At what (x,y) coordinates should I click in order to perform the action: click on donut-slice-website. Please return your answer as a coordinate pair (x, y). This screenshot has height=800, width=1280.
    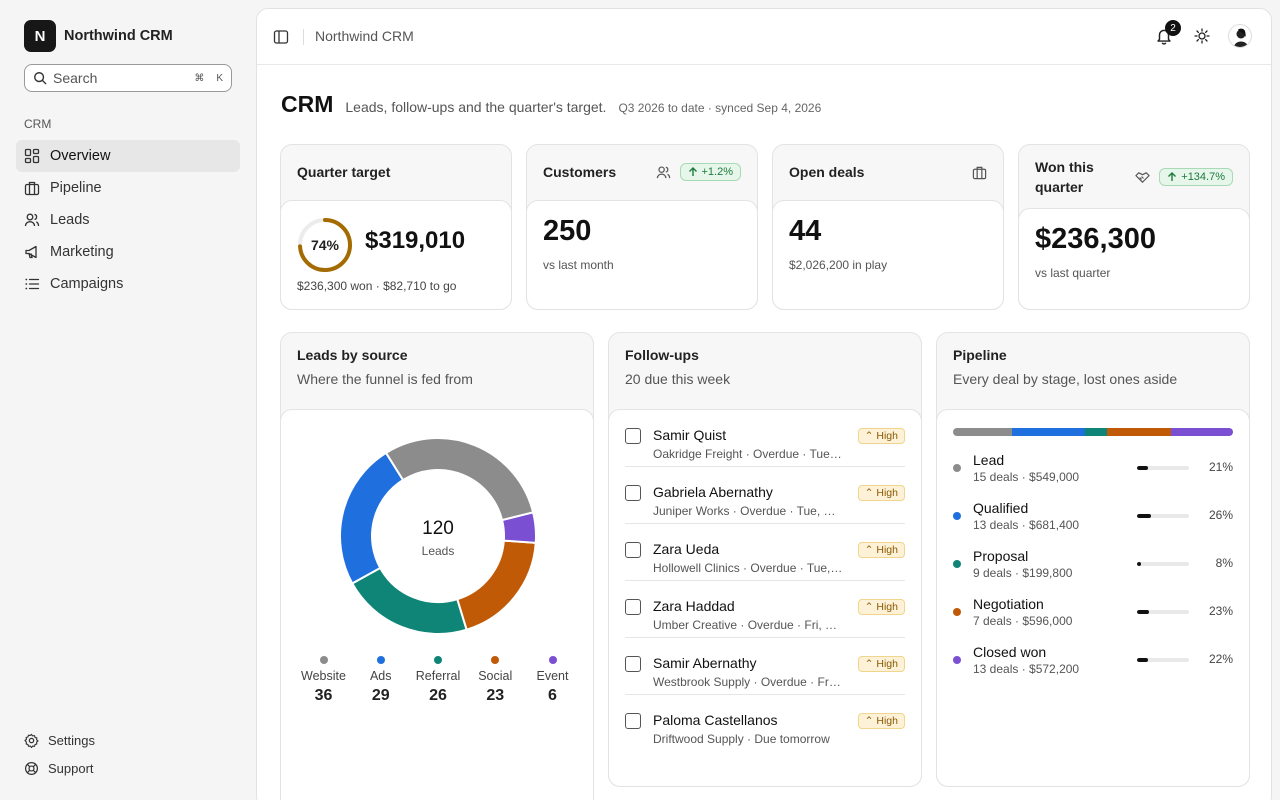
    Looking at the image, I should click on (459, 479).